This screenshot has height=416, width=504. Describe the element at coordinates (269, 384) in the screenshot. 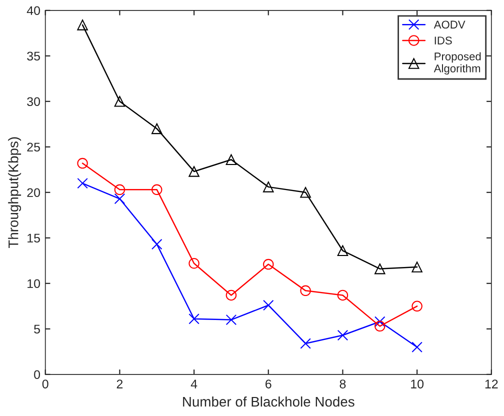

I see `x-tick-label: 6` at that location.